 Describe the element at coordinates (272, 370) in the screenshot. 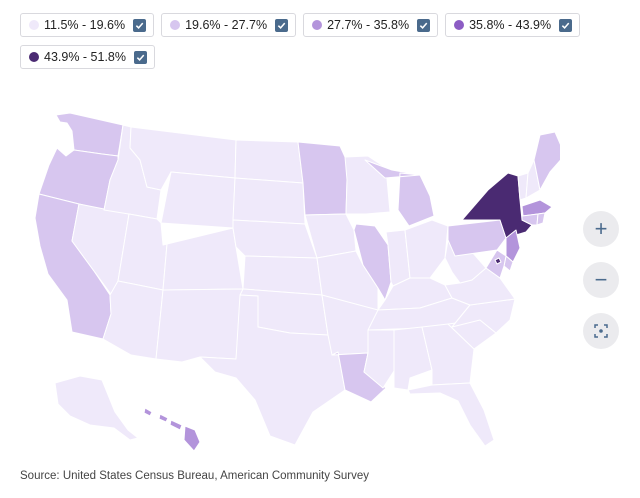

I see `state-tx` at that location.